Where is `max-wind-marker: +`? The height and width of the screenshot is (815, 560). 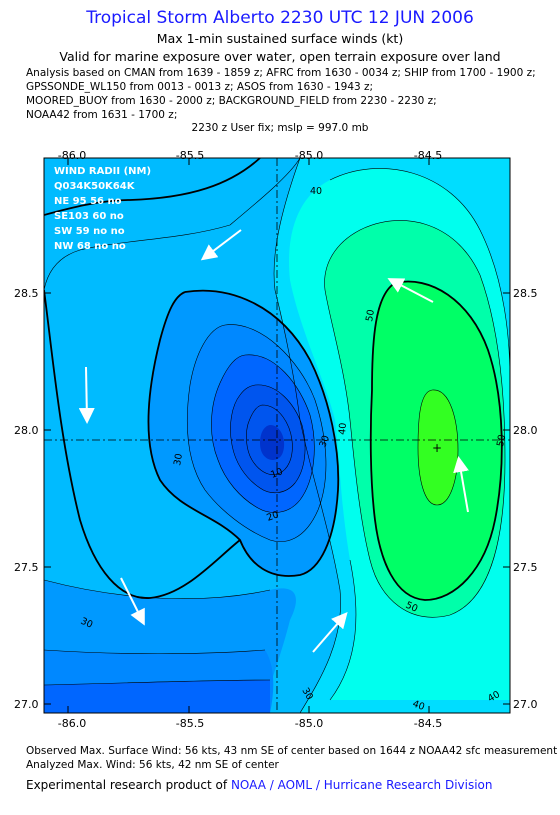
max-wind-marker: + is located at coordinates (437, 448).